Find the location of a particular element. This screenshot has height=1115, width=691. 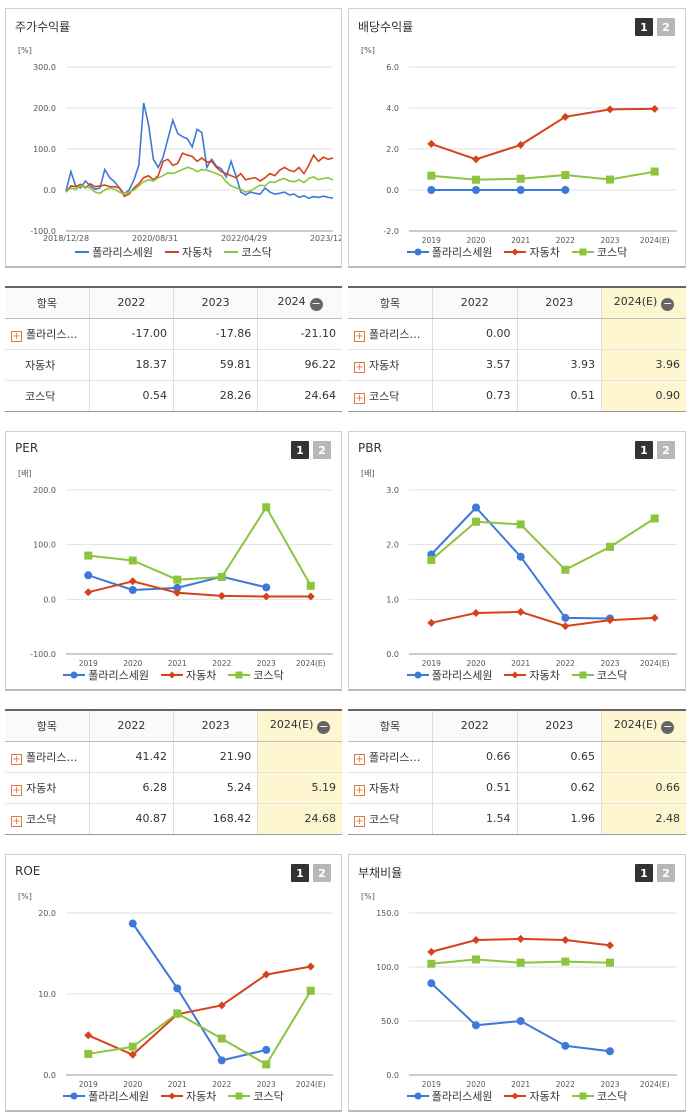

chart-legend: 폴라리스세원 자동차 코스닥 is located at coordinates (173, 675).